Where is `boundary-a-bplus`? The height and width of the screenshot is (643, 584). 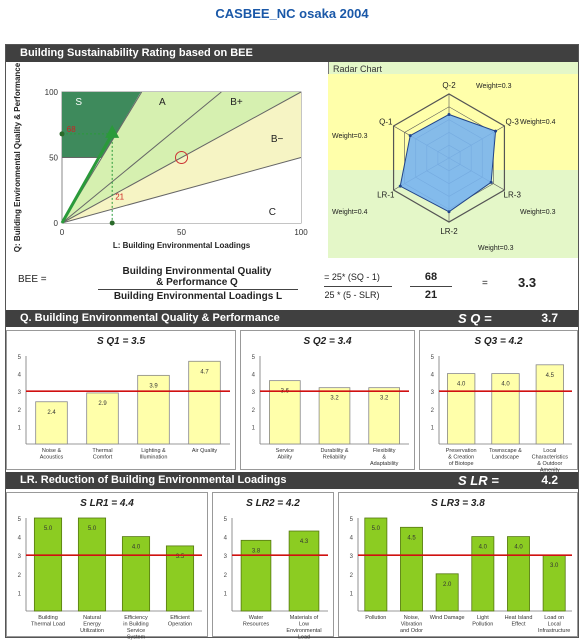 boundary-a-bplus is located at coordinates (141, 157).